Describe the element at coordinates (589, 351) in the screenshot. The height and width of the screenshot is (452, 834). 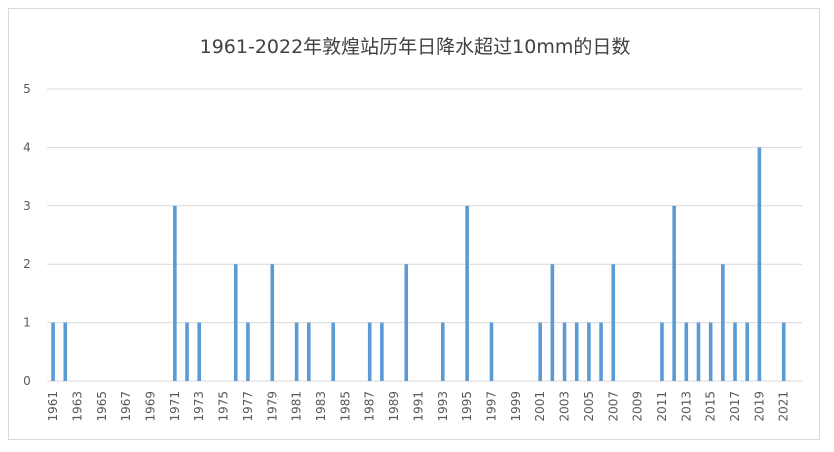
I see `bar-2005` at that location.